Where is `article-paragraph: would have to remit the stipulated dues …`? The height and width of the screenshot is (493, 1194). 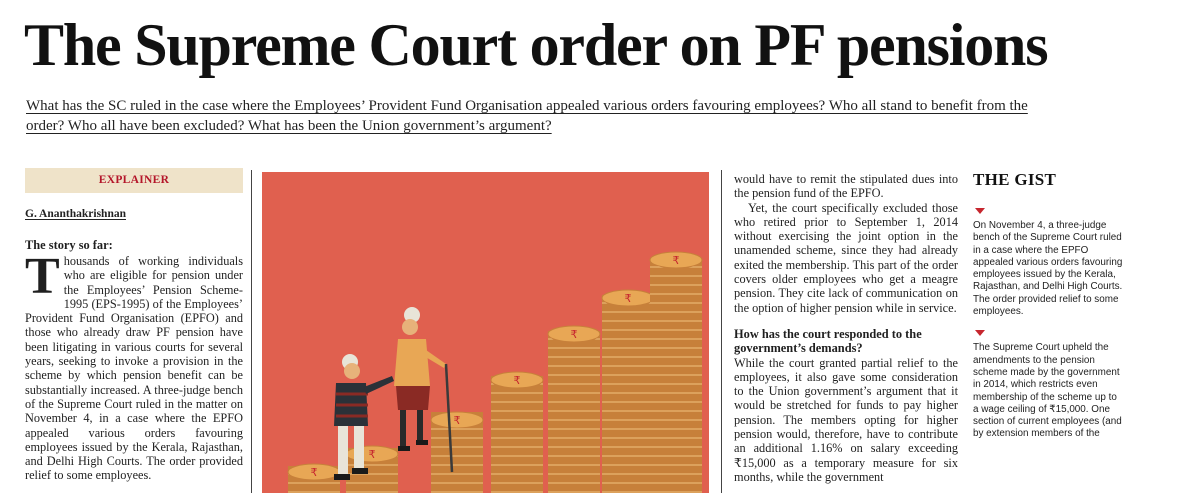 article-paragraph: would have to remit the stipulated dues … is located at coordinates (846, 186).